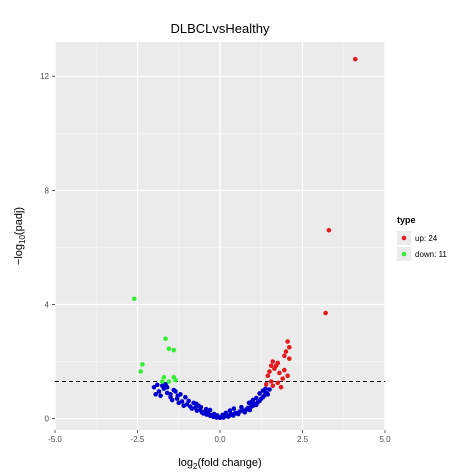 Image resolution: width=474 pixels, height=474 pixels. What do you see at coordinates (431, 254) in the screenshot?
I see `legend-label: down: 11` at bounding box center [431, 254].